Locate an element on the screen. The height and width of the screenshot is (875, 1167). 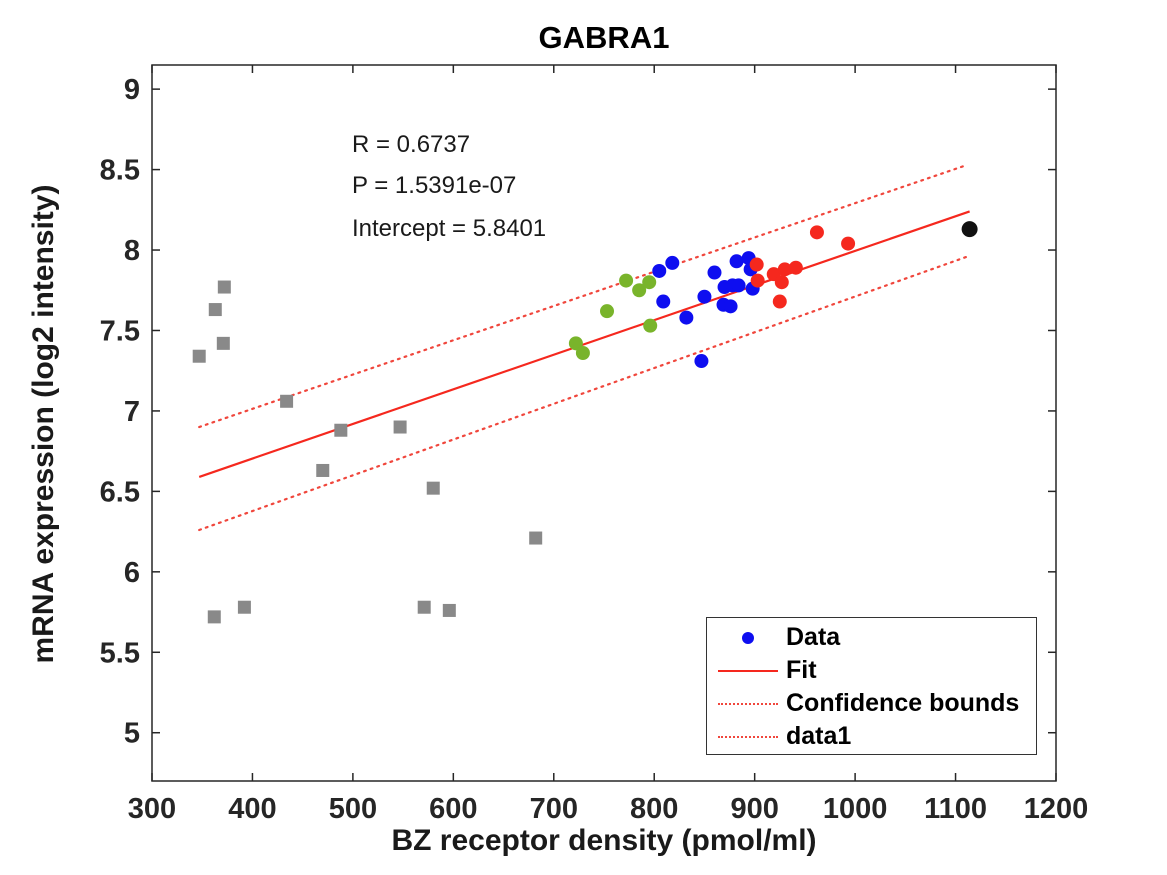
x-tick-label: 900 is located at coordinates (754, 809).